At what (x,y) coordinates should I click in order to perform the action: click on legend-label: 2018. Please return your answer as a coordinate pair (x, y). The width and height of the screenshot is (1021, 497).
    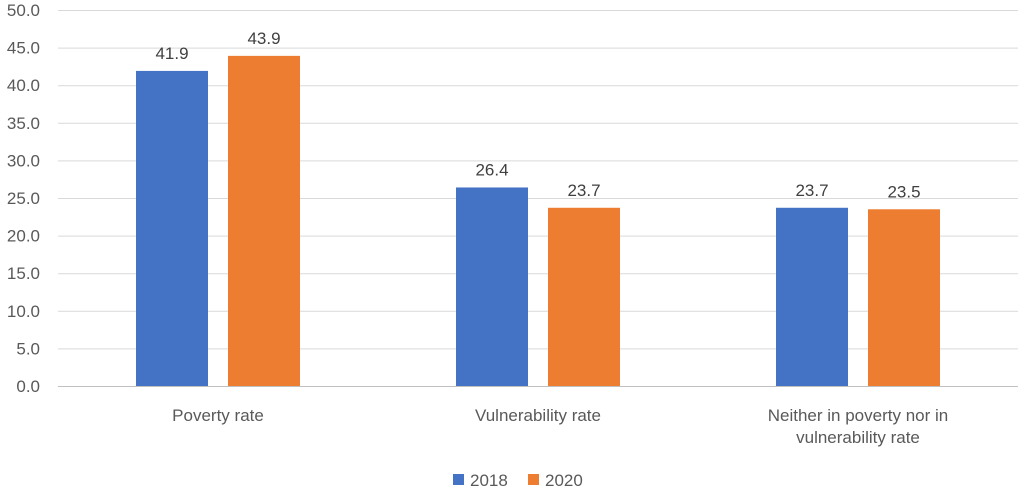
    Looking at the image, I should click on (489, 480).